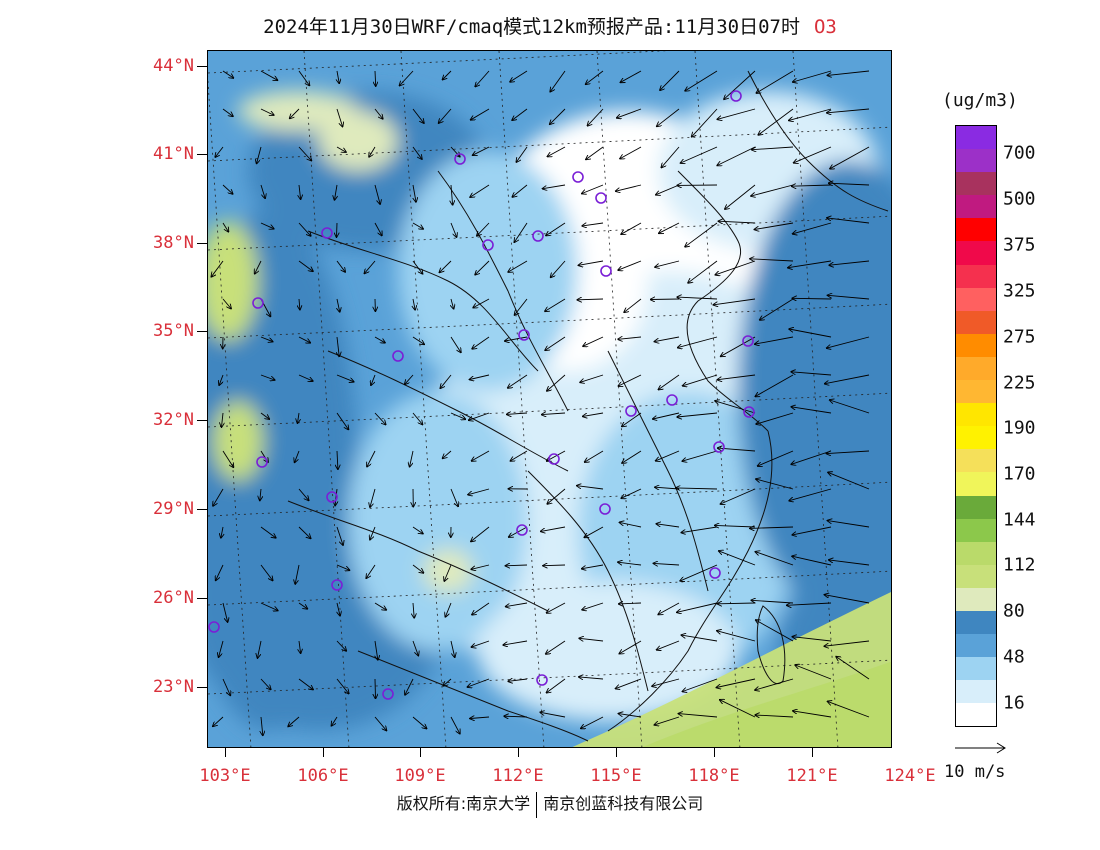 Image resolution: width=1100 pixels, height=850 pixels. What do you see at coordinates (1019, 337) in the screenshot?
I see `legend-label-275: 275` at bounding box center [1019, 337].